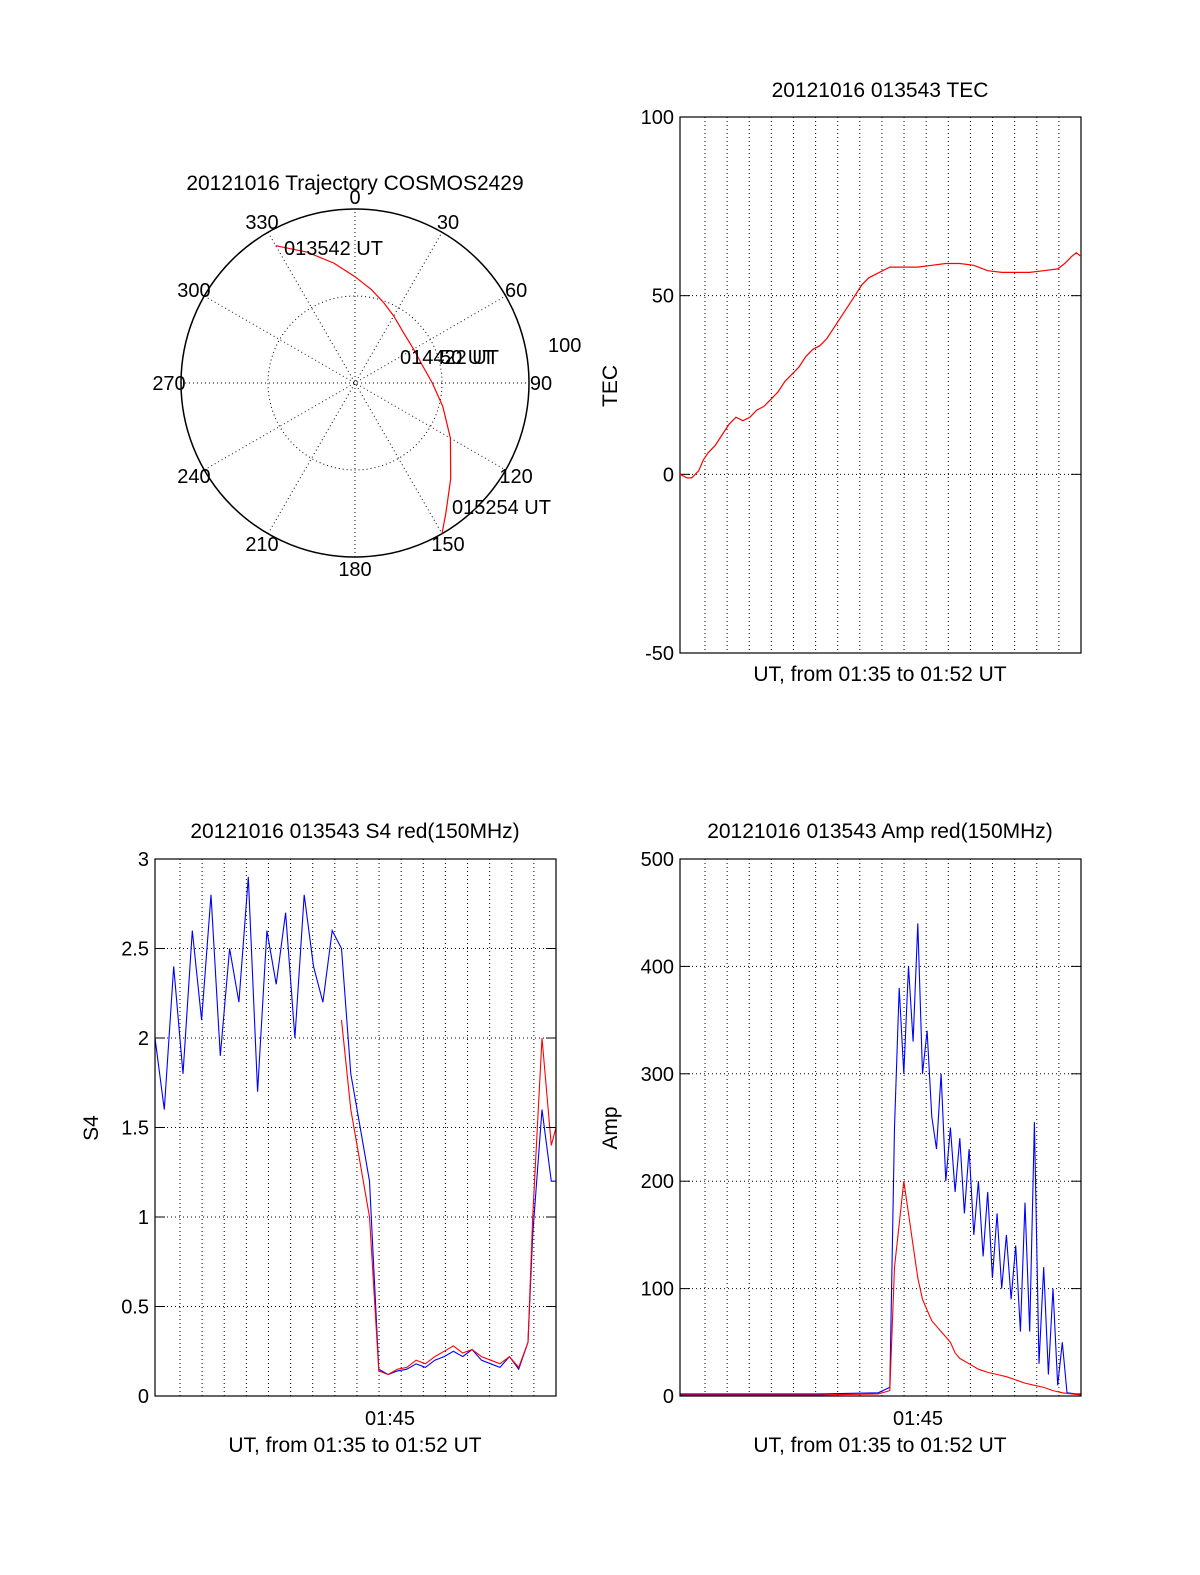 The height and width of the screenshot is (1575, 1200). What do you see at coordinates (880, 90) in the screenshot?
I see `tec-title: 20121016 013543 TEC` at bounding box center [880, 90].